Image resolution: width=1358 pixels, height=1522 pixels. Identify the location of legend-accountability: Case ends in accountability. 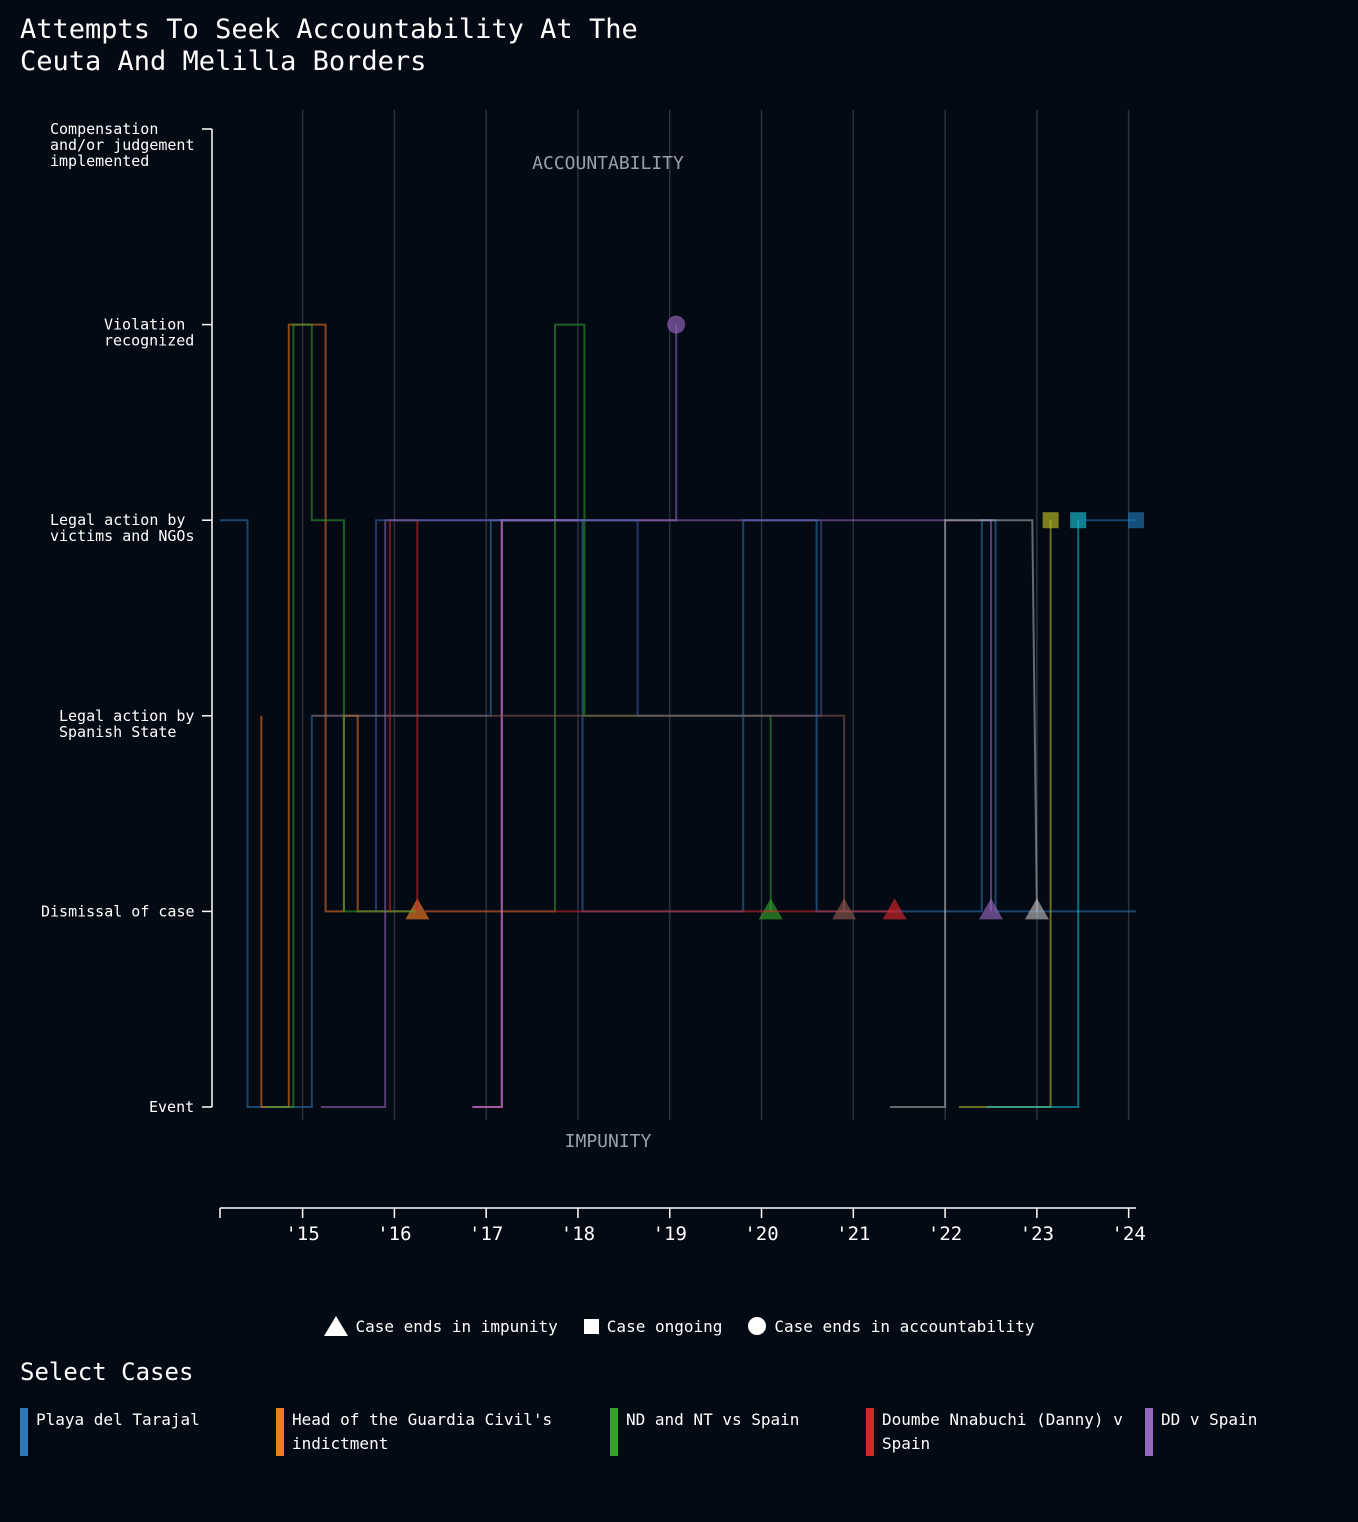
(891, 1326).